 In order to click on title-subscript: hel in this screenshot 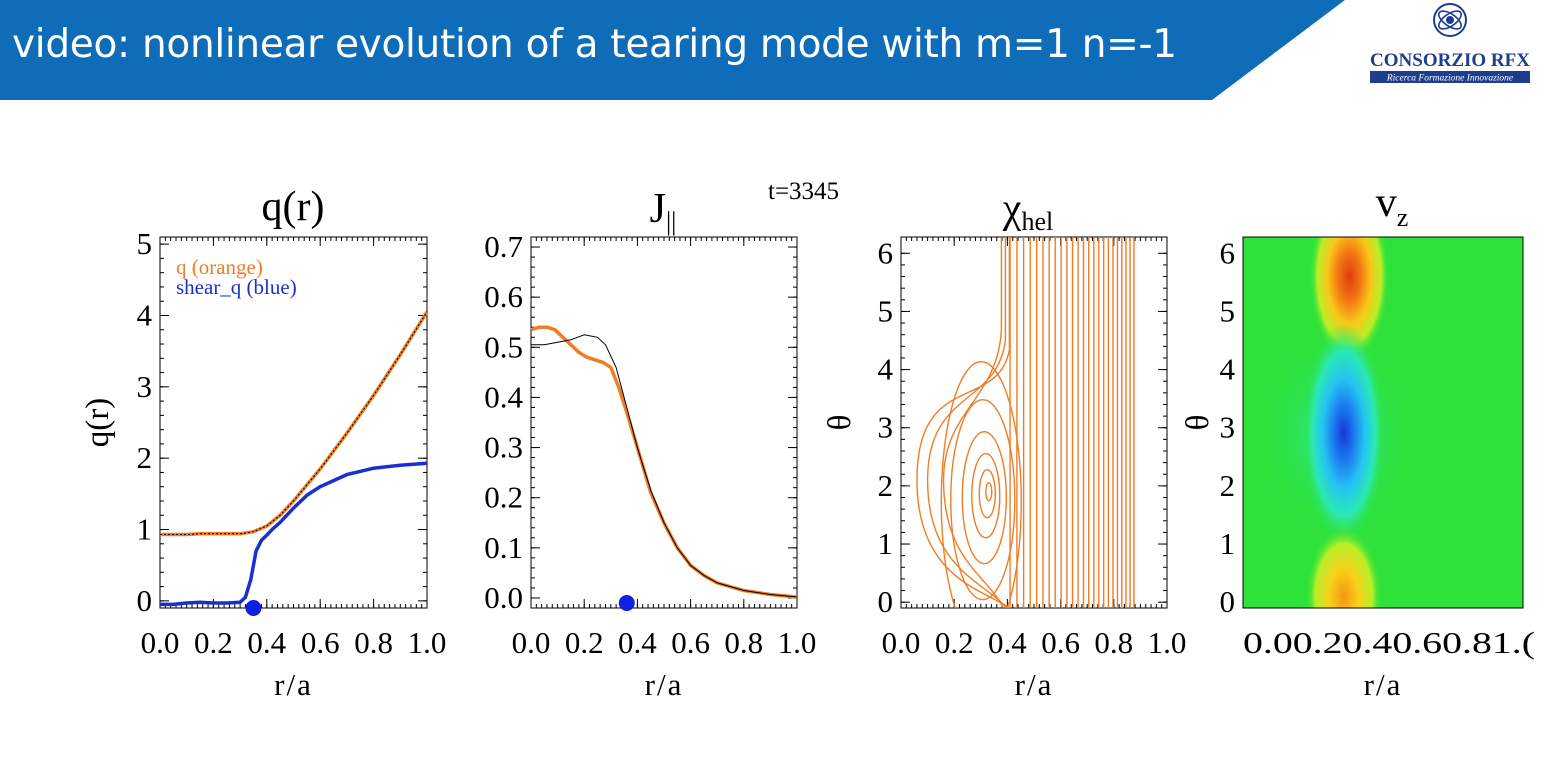, I will do `click(1037, 221)`.